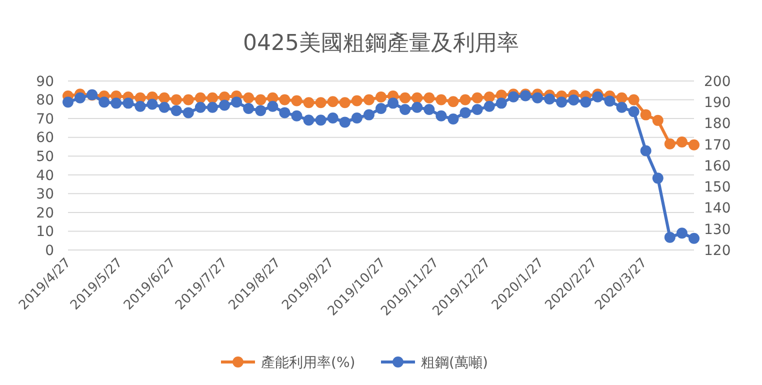 Image resolution: width=762 pixels, height=385 pixels. Describe the element at coordinates (717, 124) in the screenshot. I see `y2-tick-label: 180` at that location.